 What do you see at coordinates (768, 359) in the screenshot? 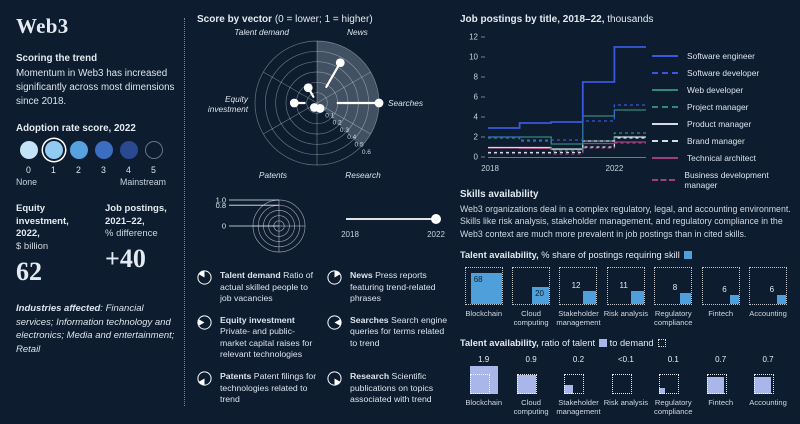
I see `ratio-value: 0.7` at bounding box center [768, 359].